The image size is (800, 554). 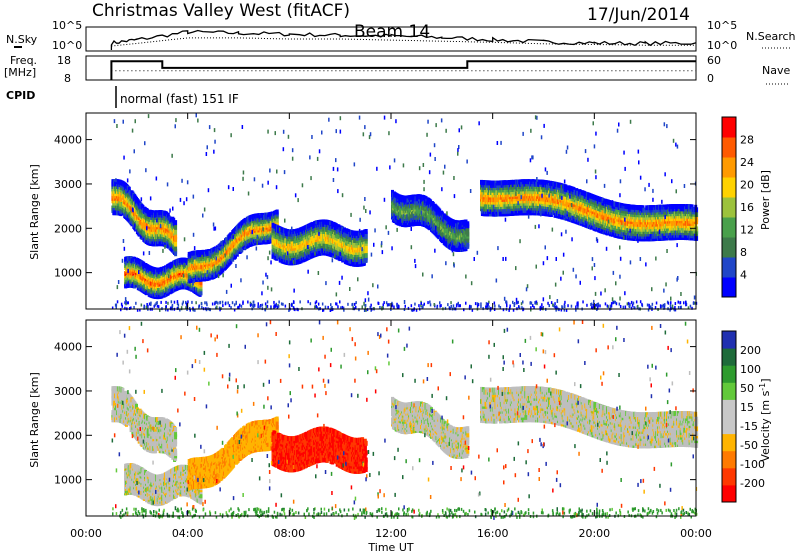 What do you see at coordinates (67, 25) in the screenshot?
I see `noise-left-tick-high: 10^5` at bounding box center [67, 25].